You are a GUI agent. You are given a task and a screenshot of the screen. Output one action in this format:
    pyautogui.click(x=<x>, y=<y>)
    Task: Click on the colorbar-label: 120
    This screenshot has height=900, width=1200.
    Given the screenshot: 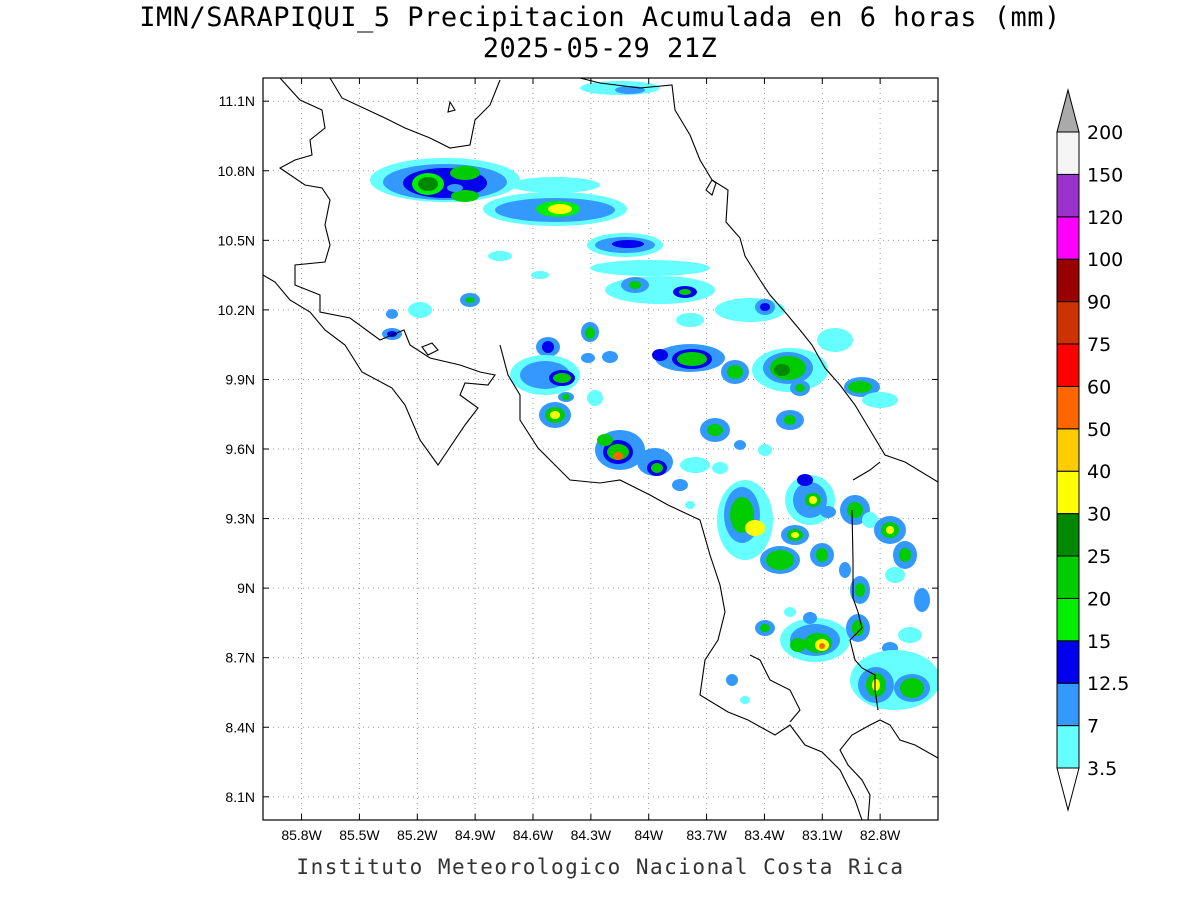 What is the action you would take?
    pyautogui.click(x=1105, y=218)
    